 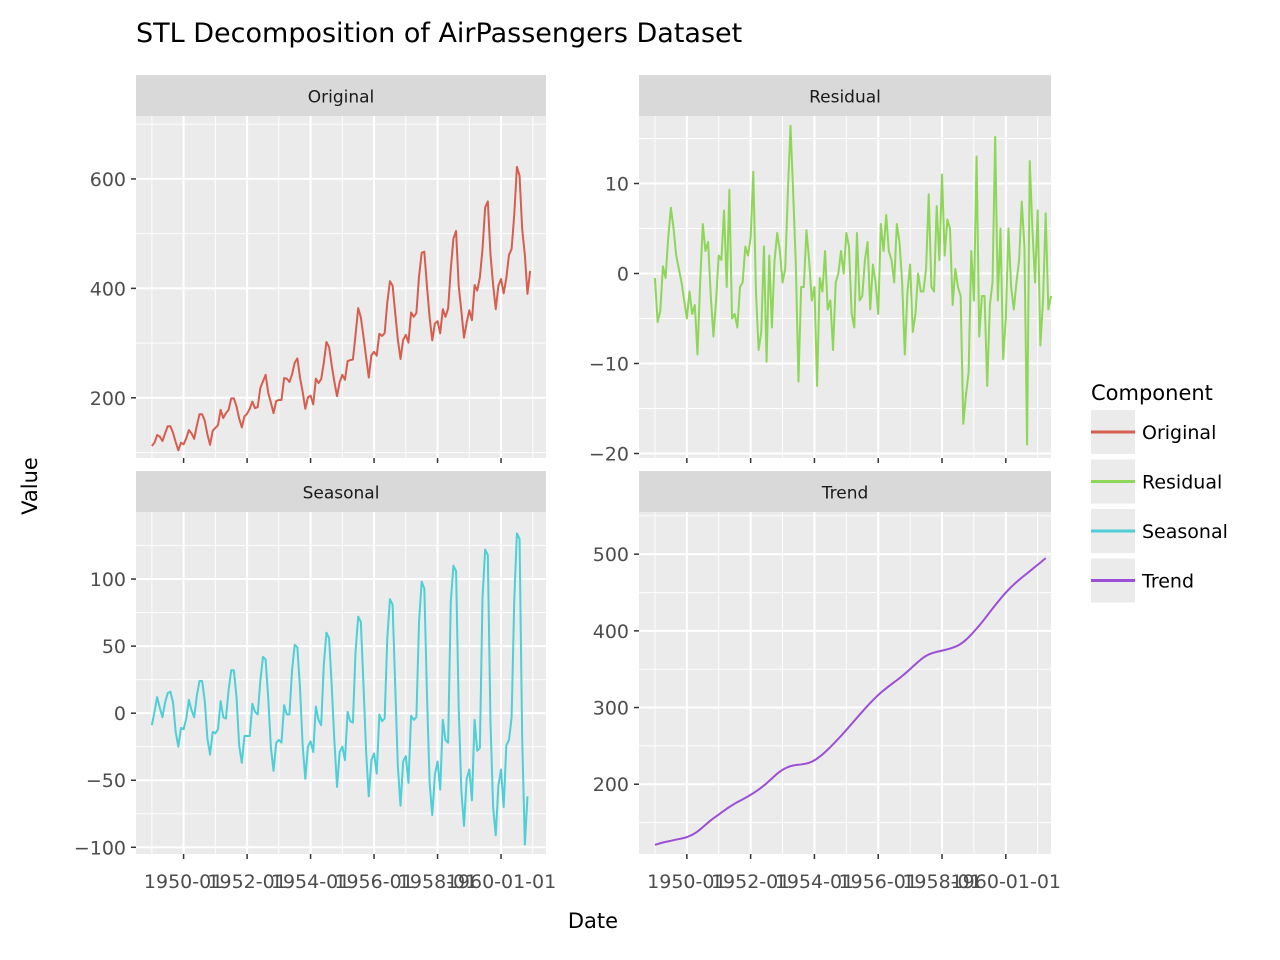 What do you see at coordinates (501, 882) in the screenshot?
I see `x-tick-label-seasonal: 1960-01-01` at bounding box center [501, 882].